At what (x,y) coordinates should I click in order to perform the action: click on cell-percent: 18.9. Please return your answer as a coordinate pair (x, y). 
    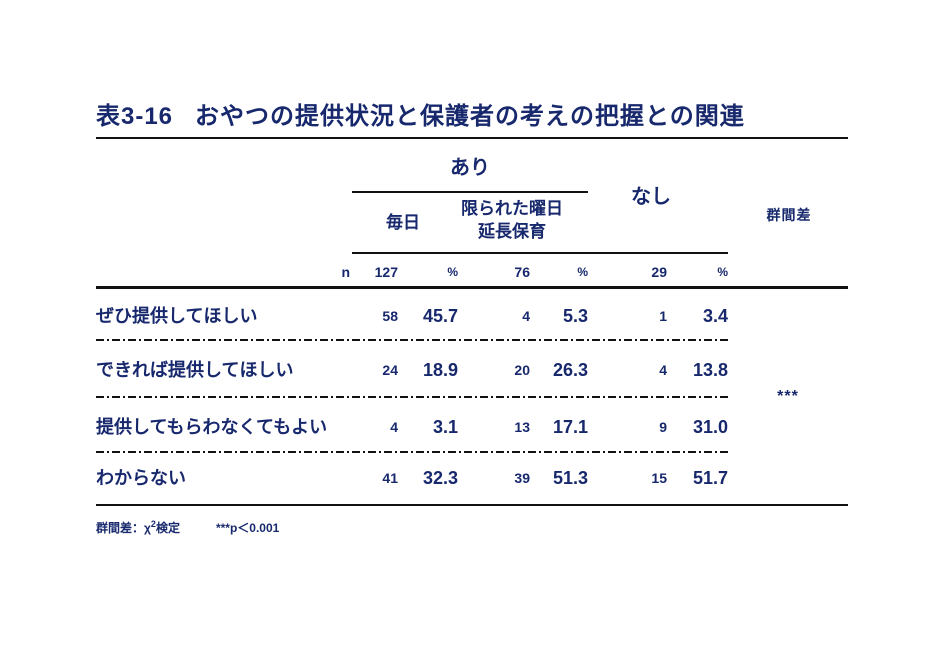
    Looking at the image, I should click on (440, 370).